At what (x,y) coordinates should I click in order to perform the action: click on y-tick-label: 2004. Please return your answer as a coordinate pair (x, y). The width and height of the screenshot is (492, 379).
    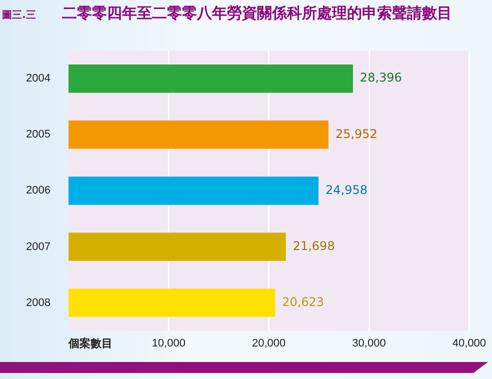
    Looking at the image, I should click on (38, 78).